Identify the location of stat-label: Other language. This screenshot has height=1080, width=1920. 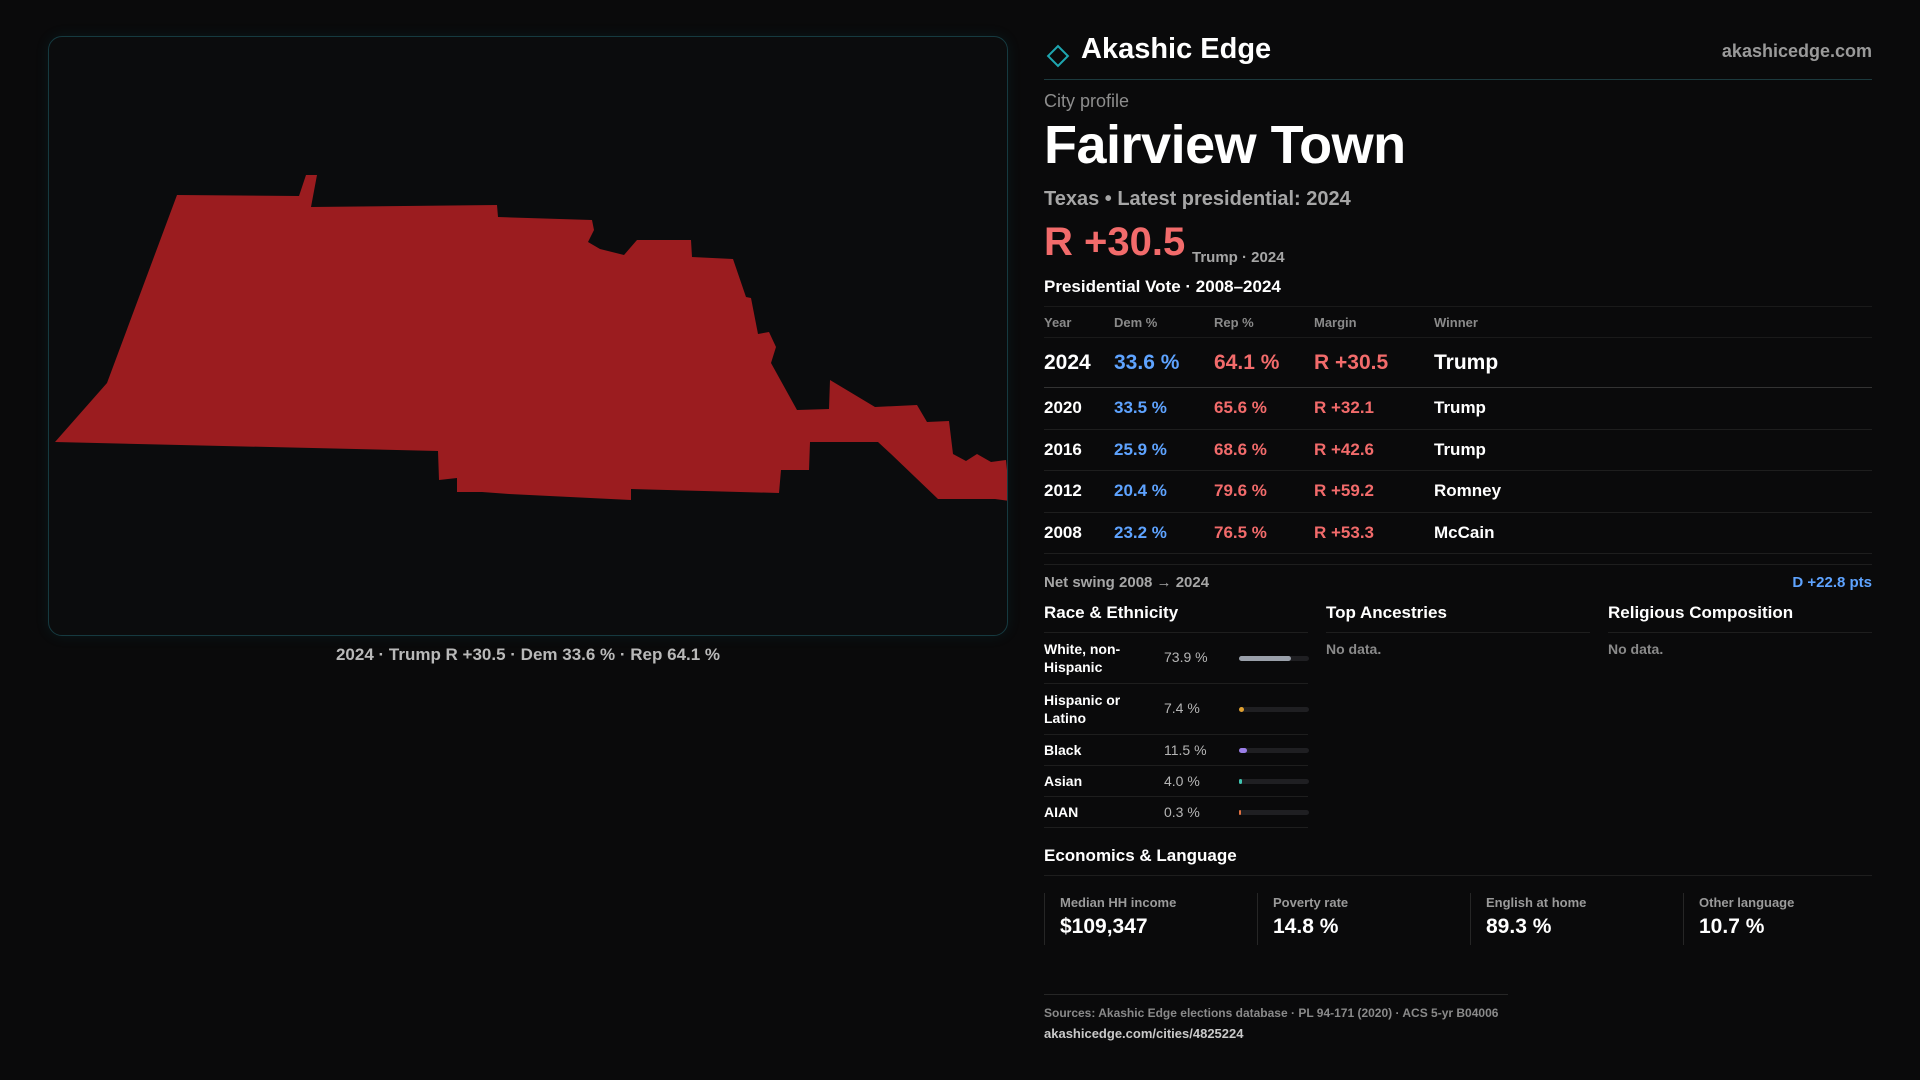
(1747, 902).